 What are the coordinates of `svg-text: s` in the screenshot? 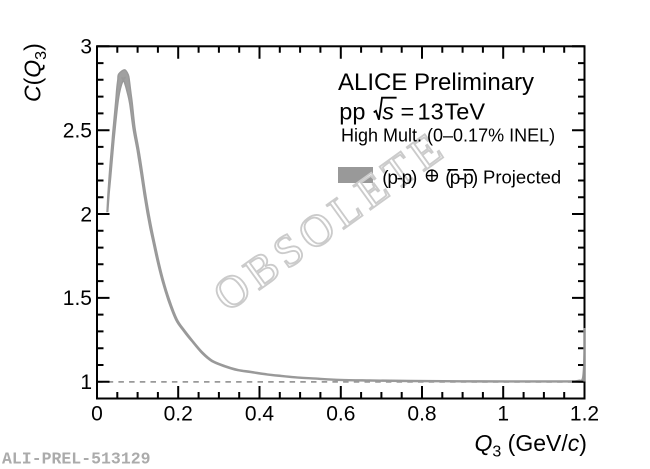 It's located at (388, 112).